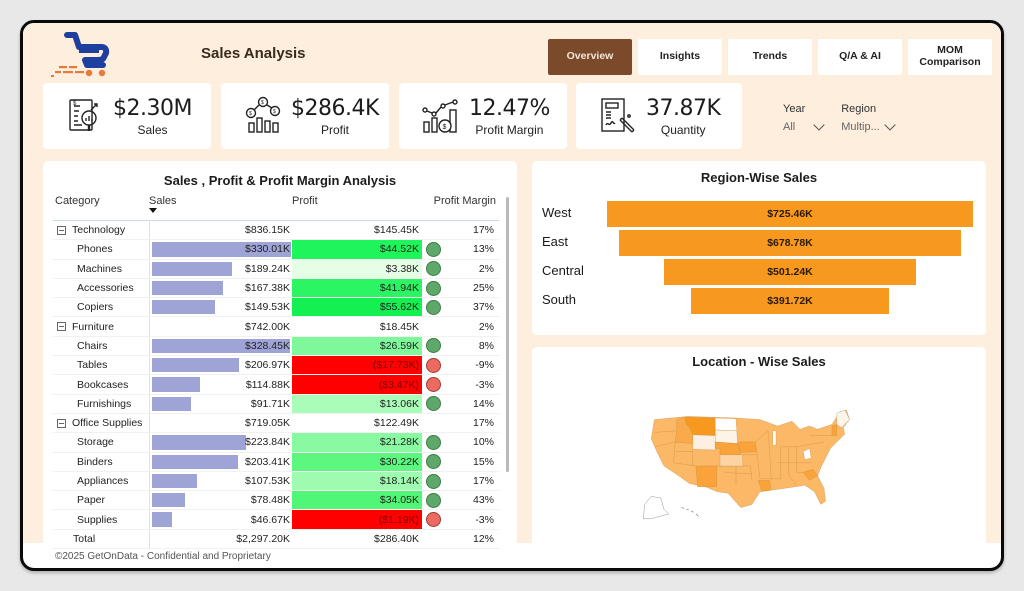 The height and width of the screenshot is (591, 1024). What do you see at coordinates (101, 365) in the screenshot?
I see `category-cell: Tables` at bounding box center [101, 365].